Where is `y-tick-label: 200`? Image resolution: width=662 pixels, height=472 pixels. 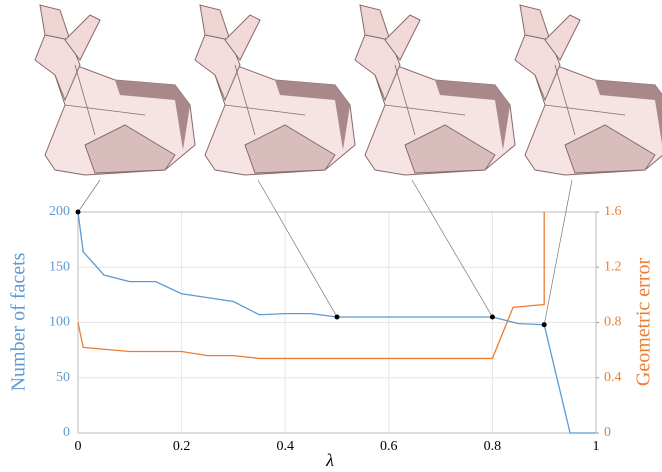
y-tick-label: 200 is located at coordinates (59, 211).